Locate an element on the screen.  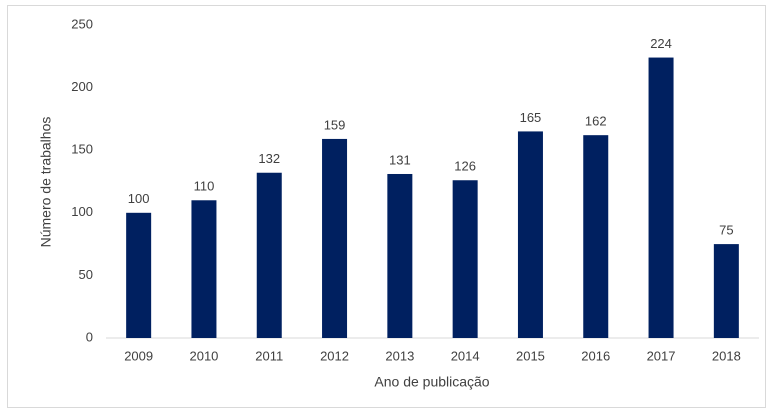
y-tick-label: 250 is located at coordinates (82, 23).